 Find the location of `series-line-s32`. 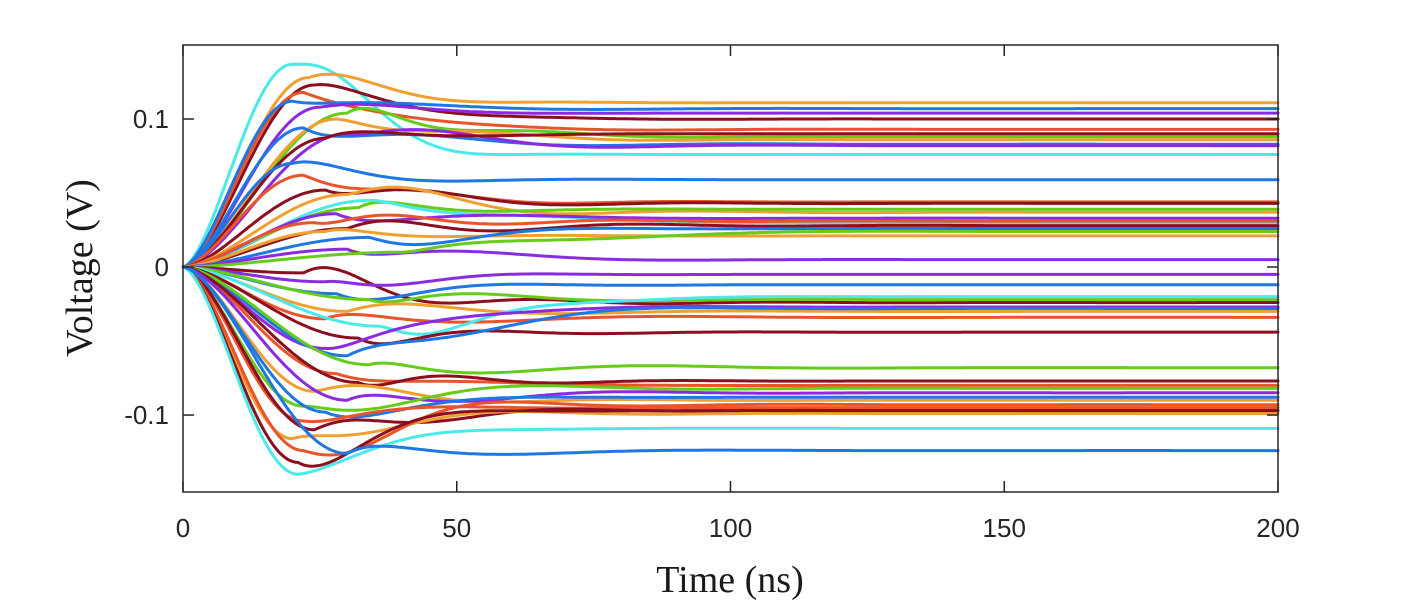

series-line-s32 is located at coordinates (730, 305).